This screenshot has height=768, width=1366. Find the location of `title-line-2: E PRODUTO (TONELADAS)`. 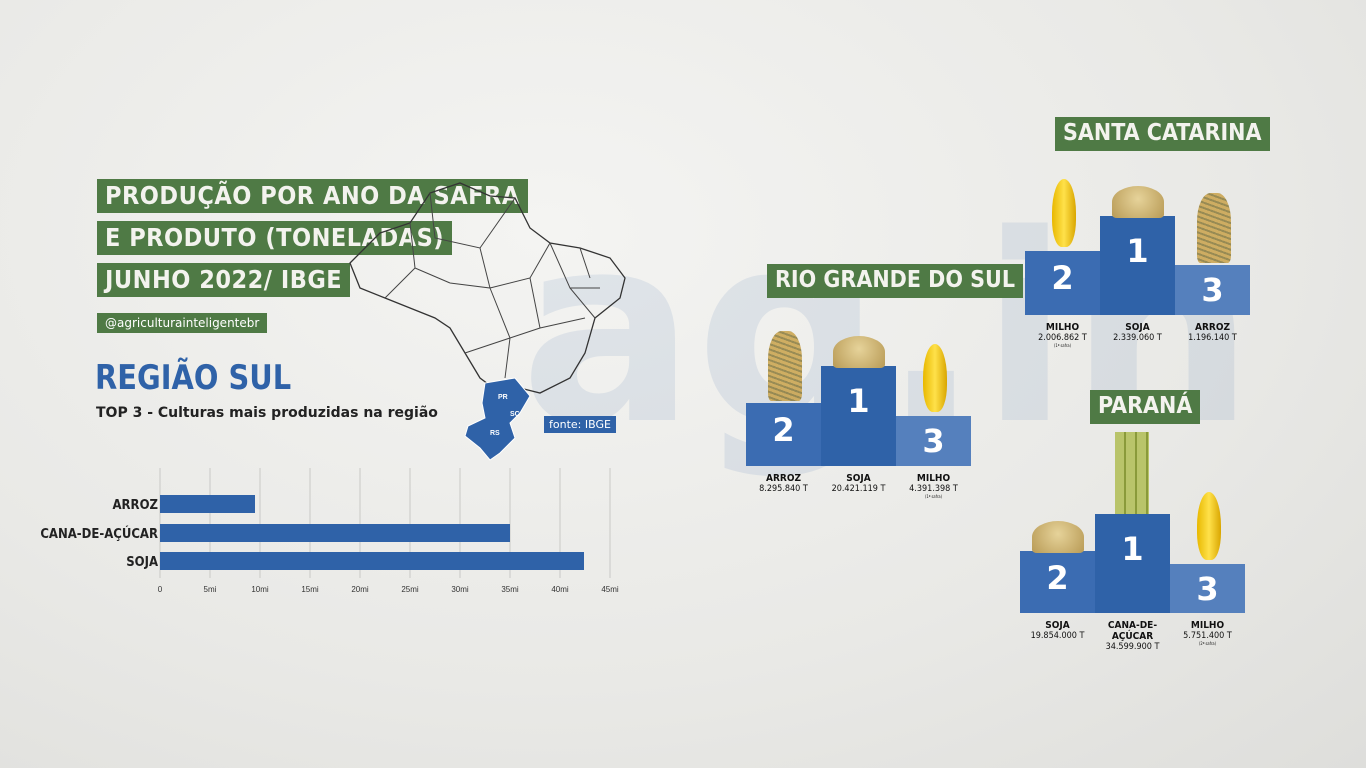

title-line-2: E PRODUTO (TONELADAS) is located at coordinates (275, 238).